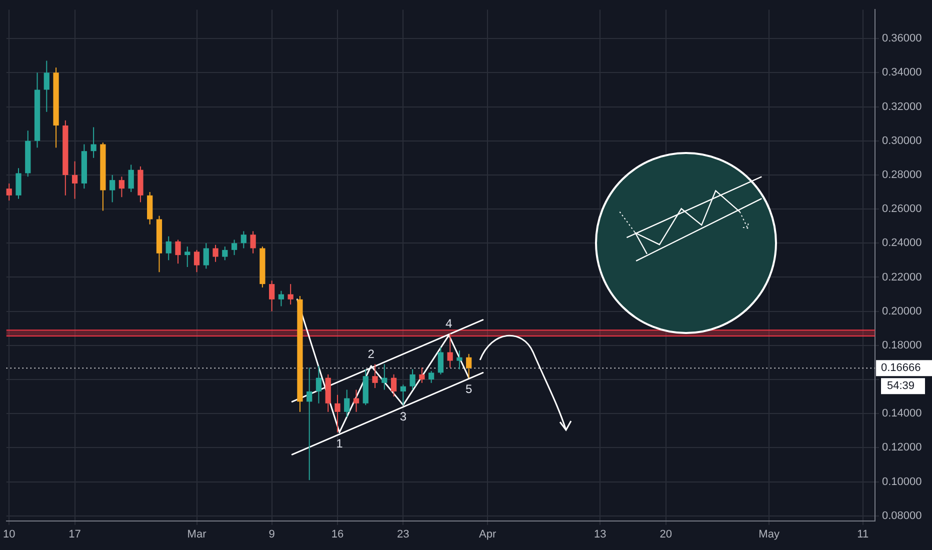 This screenshot has height=550, width=932. What do you see at coordinates (337, 534) in the screenshot?
I see `x-tick-label: 16` at bounding box center [337, 534].